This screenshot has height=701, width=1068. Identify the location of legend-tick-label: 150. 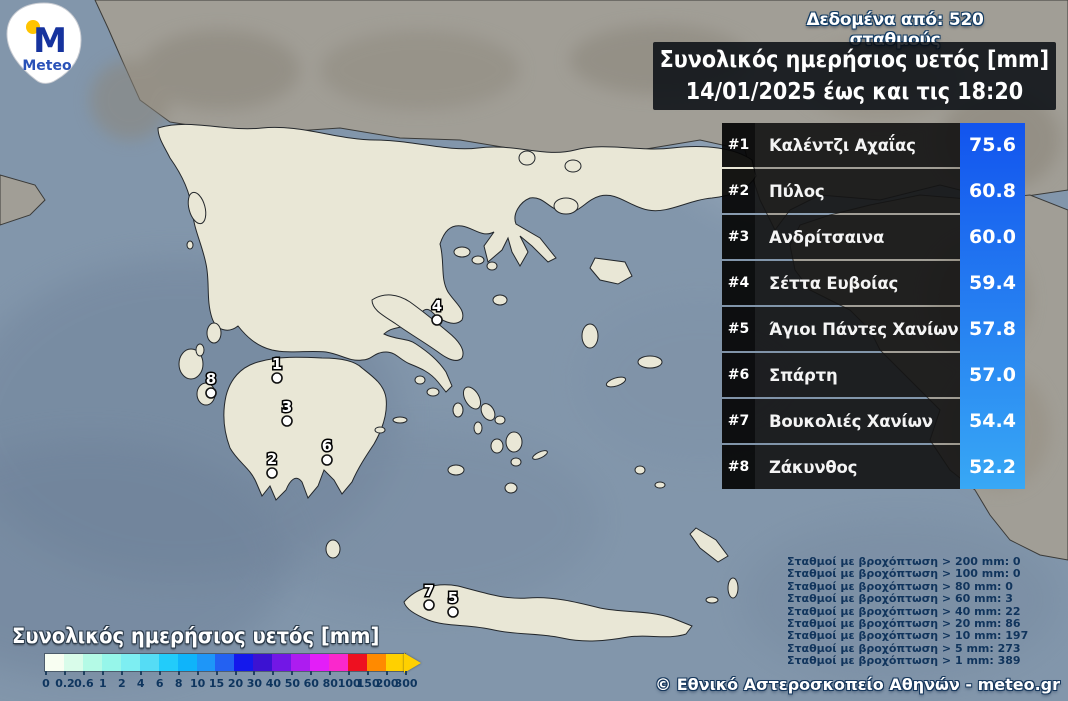
(368, 683).